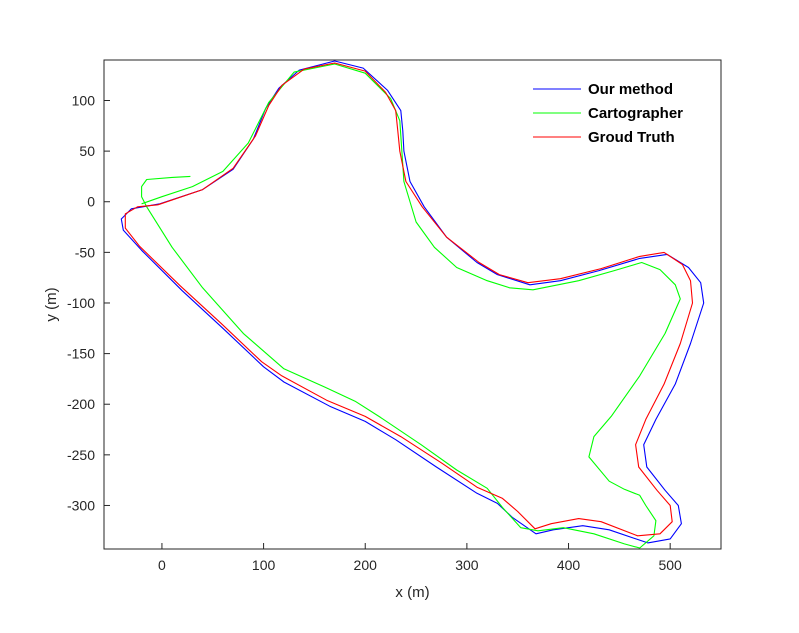 This screenshot has width=799, height=633. Describe the element at coordinates (631, 137) in the screenshot. I see `legend-label-3: Groud Truth` at that location.